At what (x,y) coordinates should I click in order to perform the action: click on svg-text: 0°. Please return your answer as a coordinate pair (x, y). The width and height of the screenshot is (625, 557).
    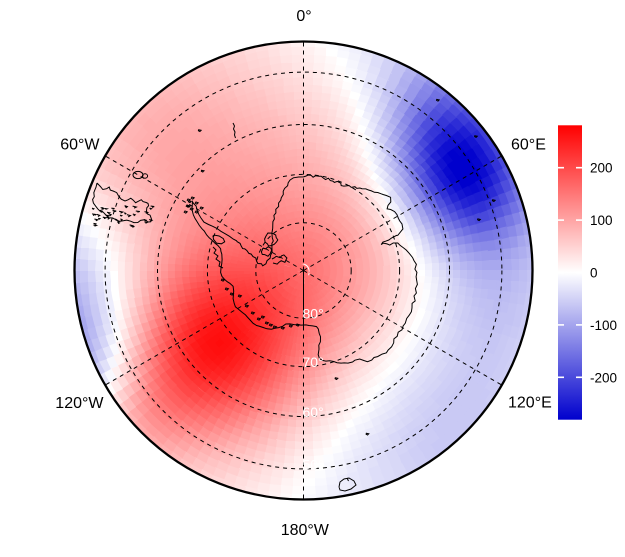
    Looking at the image, I should click on (303, 16).